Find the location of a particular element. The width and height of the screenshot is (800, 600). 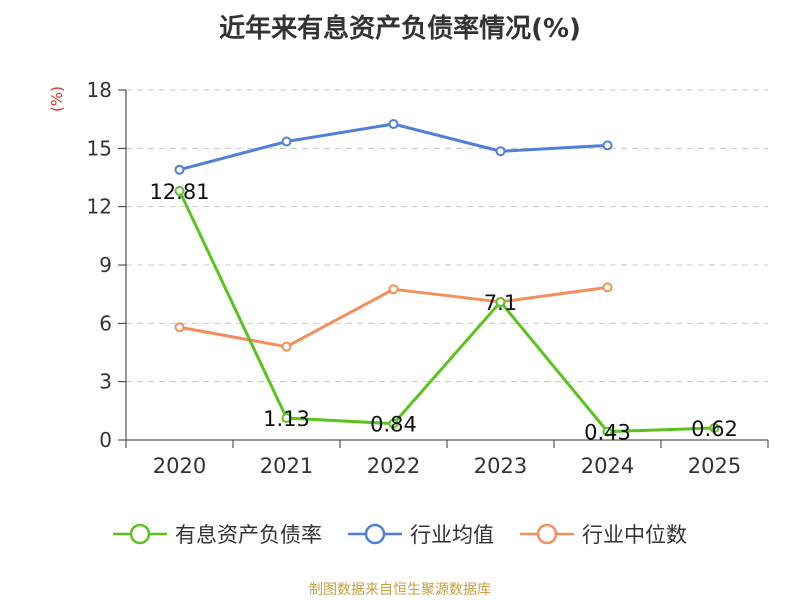

data-label: 0.43 is located at coordinates (607, 433).